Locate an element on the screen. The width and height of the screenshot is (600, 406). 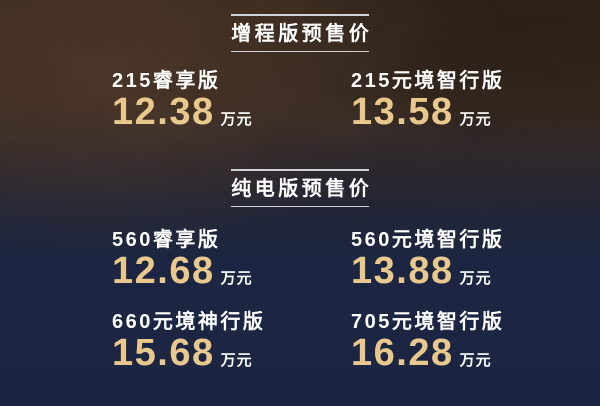
trim-price: 12.38 万元 is located at coordinates (182, 112).